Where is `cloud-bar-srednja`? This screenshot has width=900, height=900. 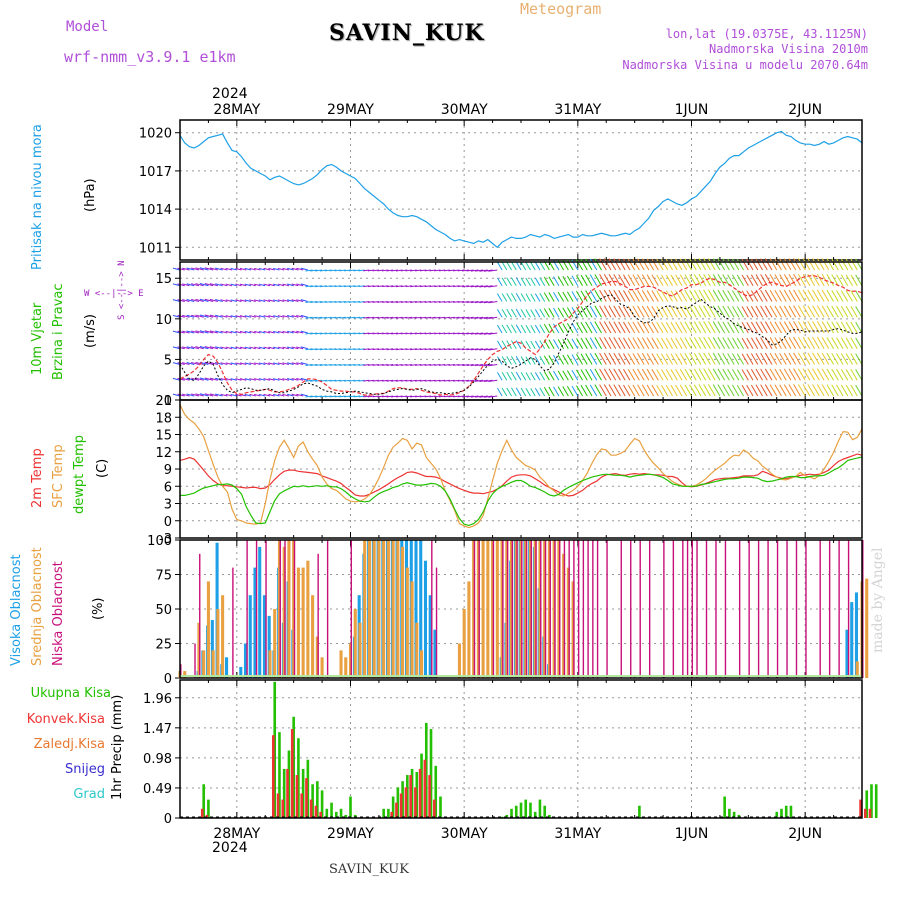
cloud-bar-srednja is located at coordinates (554, 609).